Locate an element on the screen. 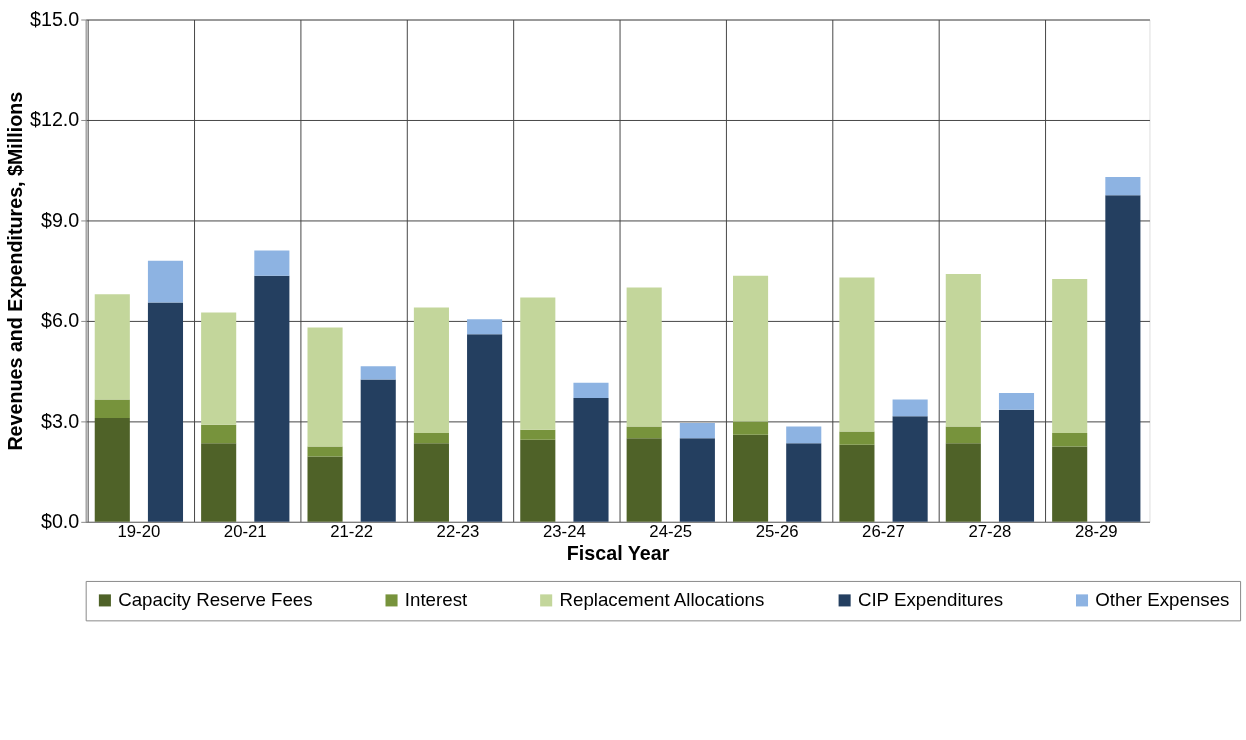 The height and width of the screenshot is (740, 1246). legend-label: Capacity Reserve Fees is located at coordinates (215, 600).